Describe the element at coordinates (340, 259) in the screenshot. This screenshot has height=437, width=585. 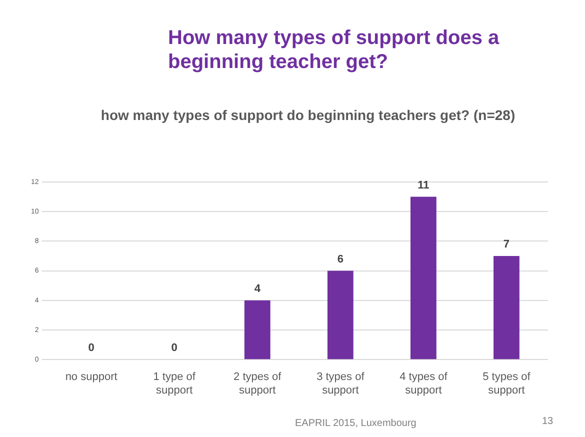
I see `data-label: 6` at that location.